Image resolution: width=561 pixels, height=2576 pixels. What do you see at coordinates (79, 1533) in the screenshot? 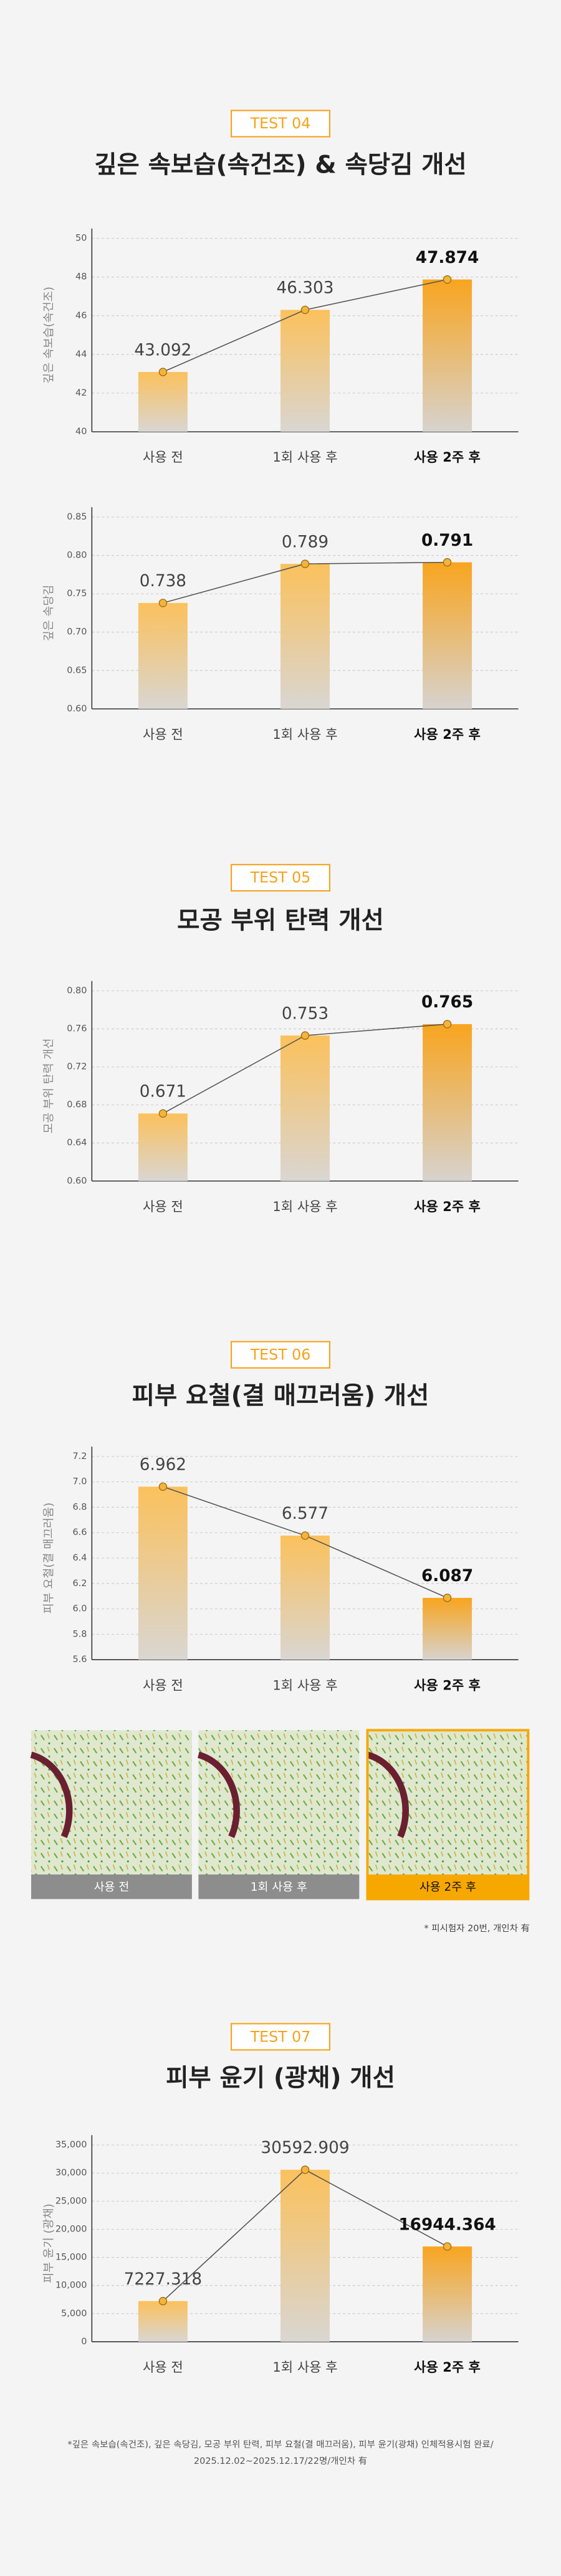
I see `y-tick-label: 6.6` at bounding box center [79, 1533].